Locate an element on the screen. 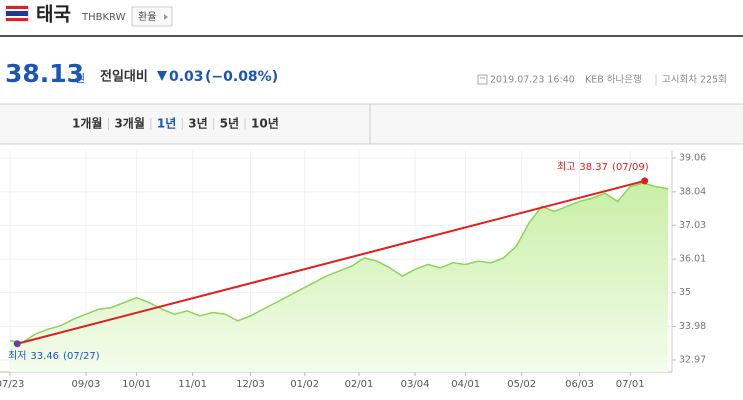 The width and height of the screenshot is (743, 400). x-tick-label: 09/03 is located at coordinates (86, 384).